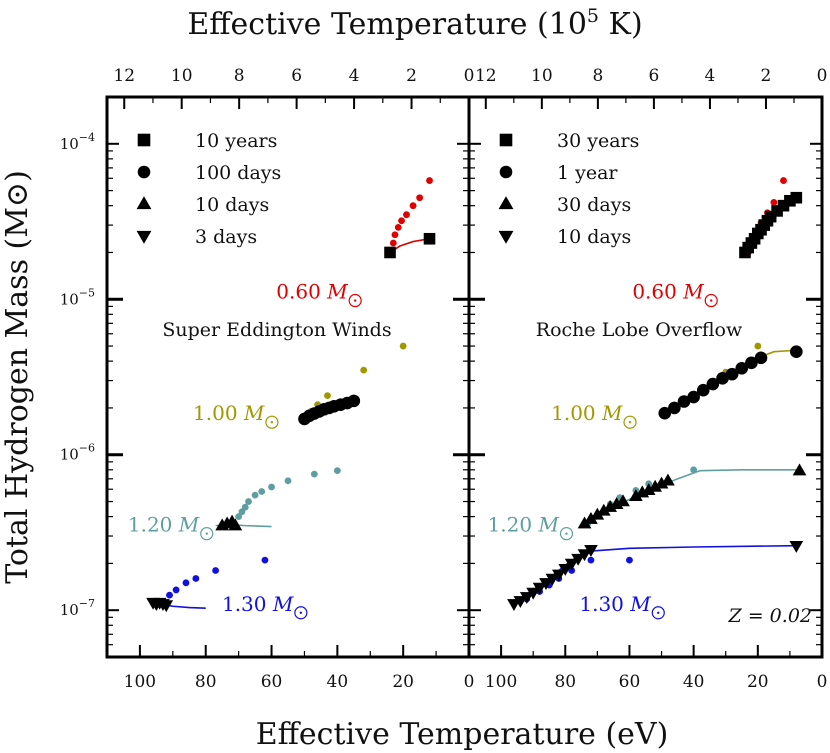 This screenshot has height=753, width=830. I want to click on y-tick-label: 10⁻⁵, so click(77, 297).